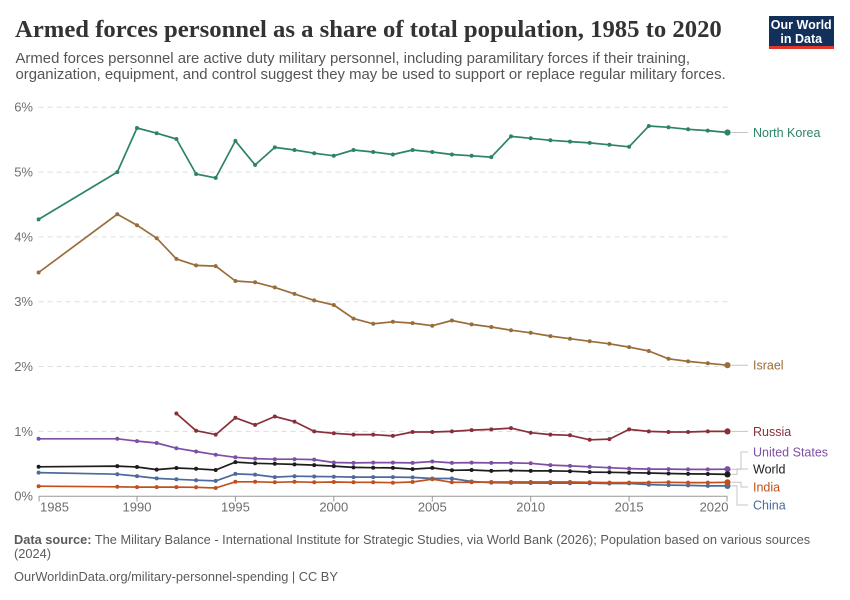 This screenshot has width=850, height=600. I want to click on svg-text: 1985, so click(54, 507).